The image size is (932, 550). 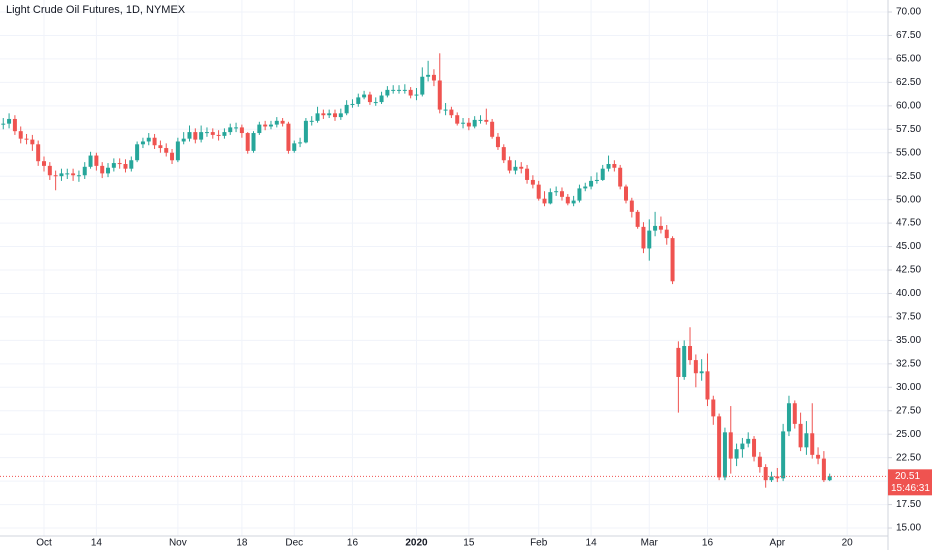 What do you see at coordinates (908, 270) in the screenshot?
I see `y-tick-label: 42.50` at bounding box center [908, 270].